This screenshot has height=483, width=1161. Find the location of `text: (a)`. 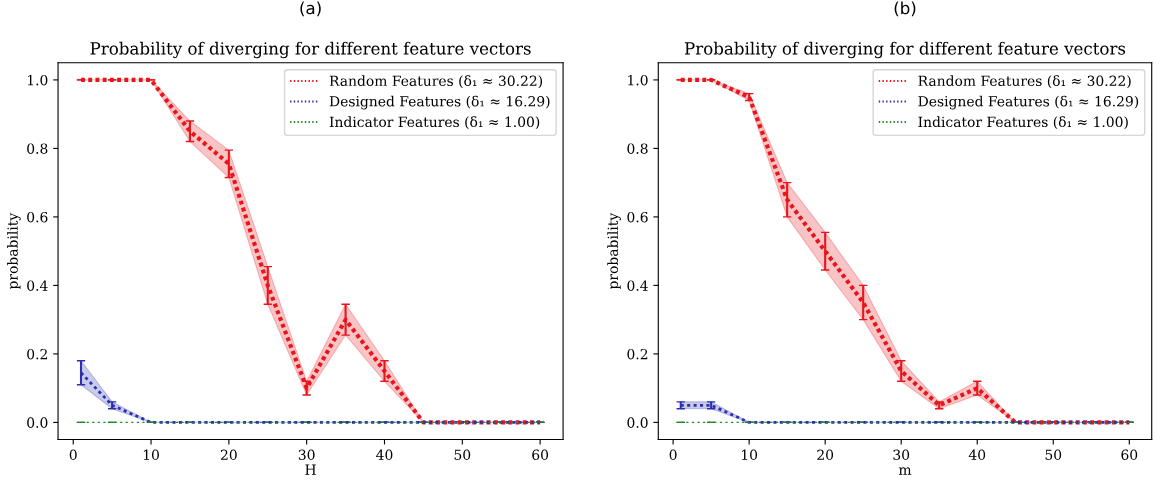

text: (a) is located at coordinates (310, 9).